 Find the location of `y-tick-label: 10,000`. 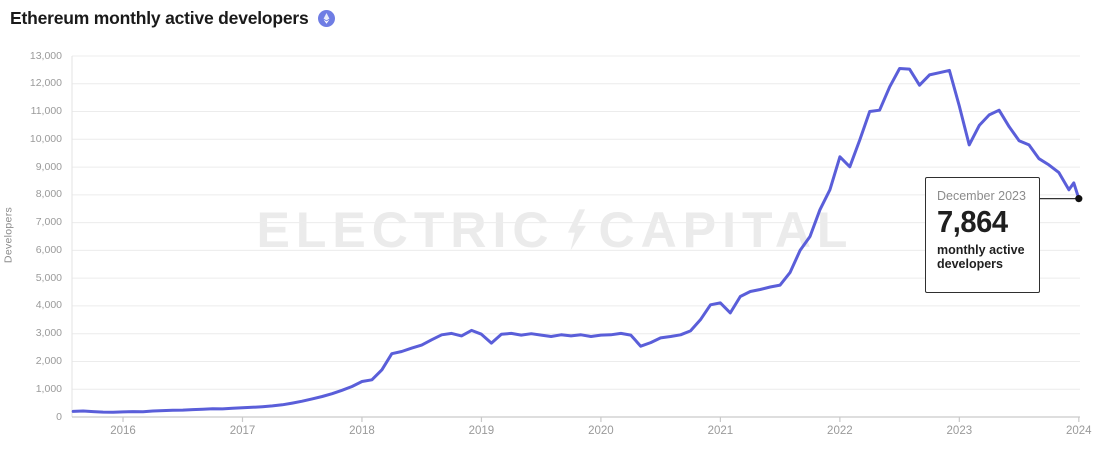

y-tick-label: 10,000 is located at coordinates (45, 138).